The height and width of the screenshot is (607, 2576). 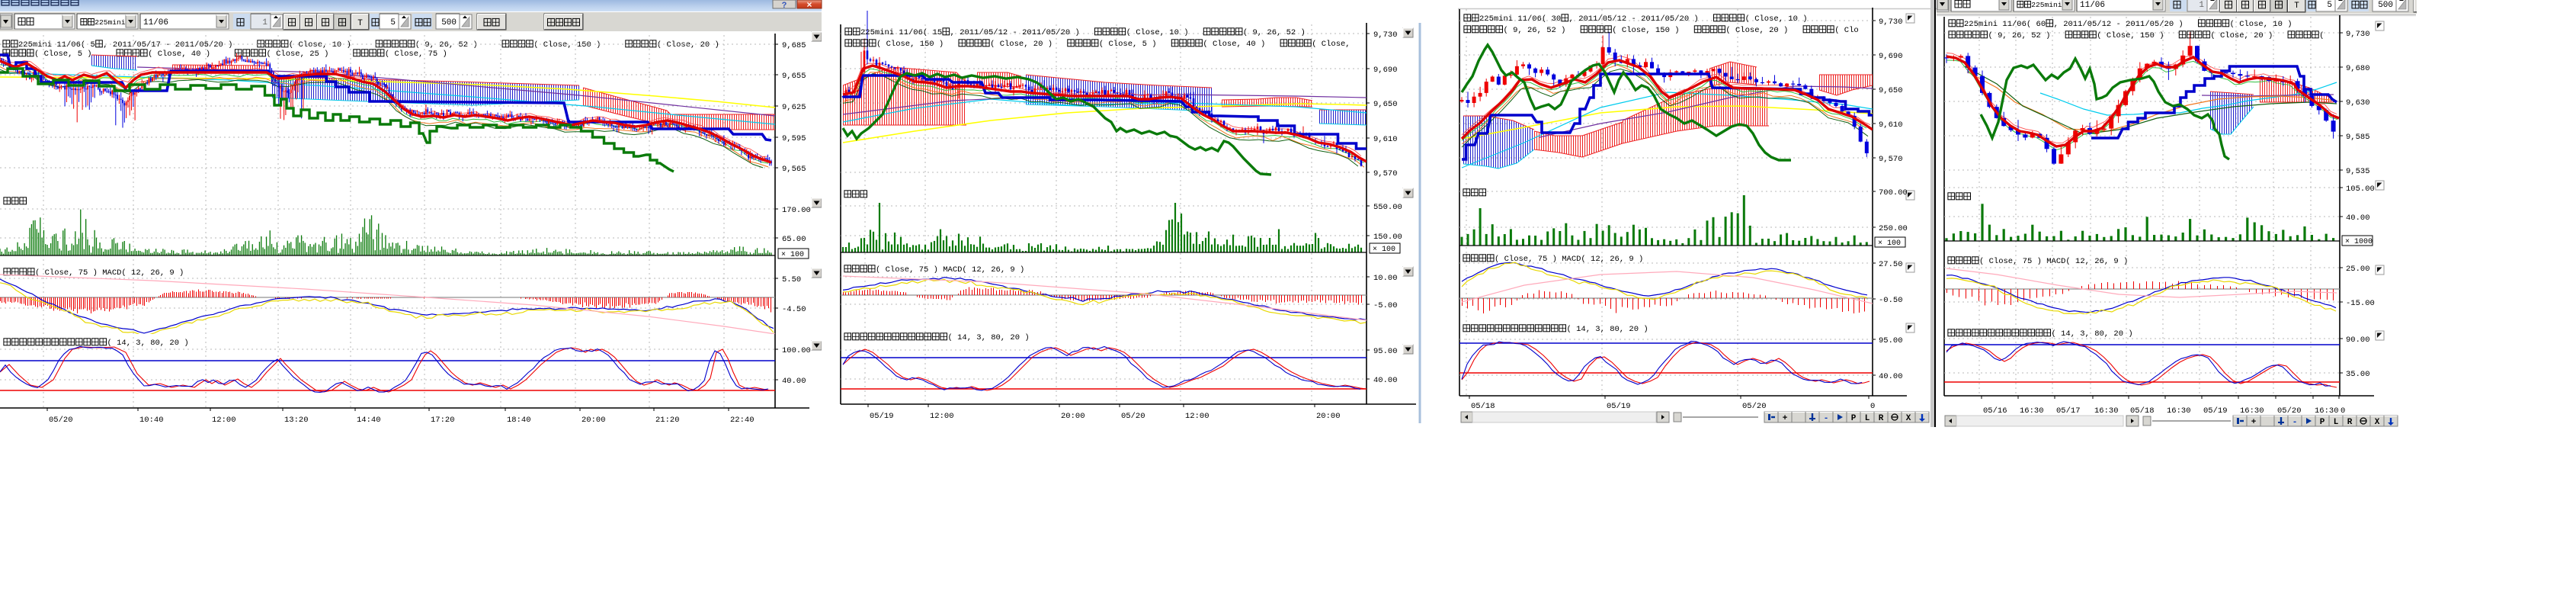 I want to click on svg-text: 150.00, so click(x=1387, y=237).